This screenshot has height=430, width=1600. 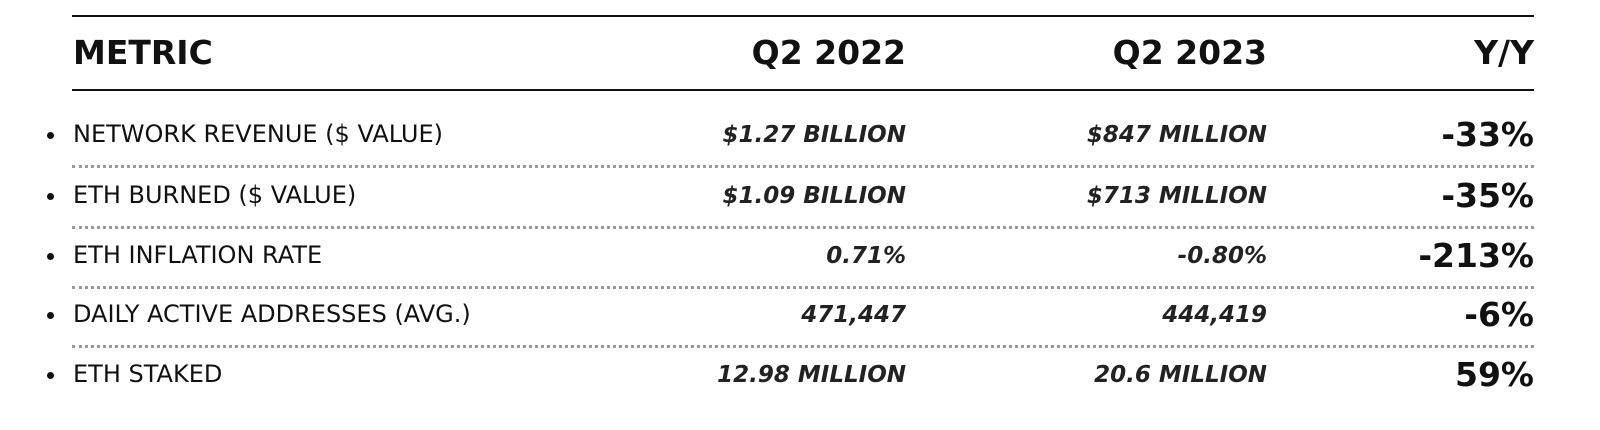 I want to click on yoy-change: 59%, so click(x=1494, y=374).